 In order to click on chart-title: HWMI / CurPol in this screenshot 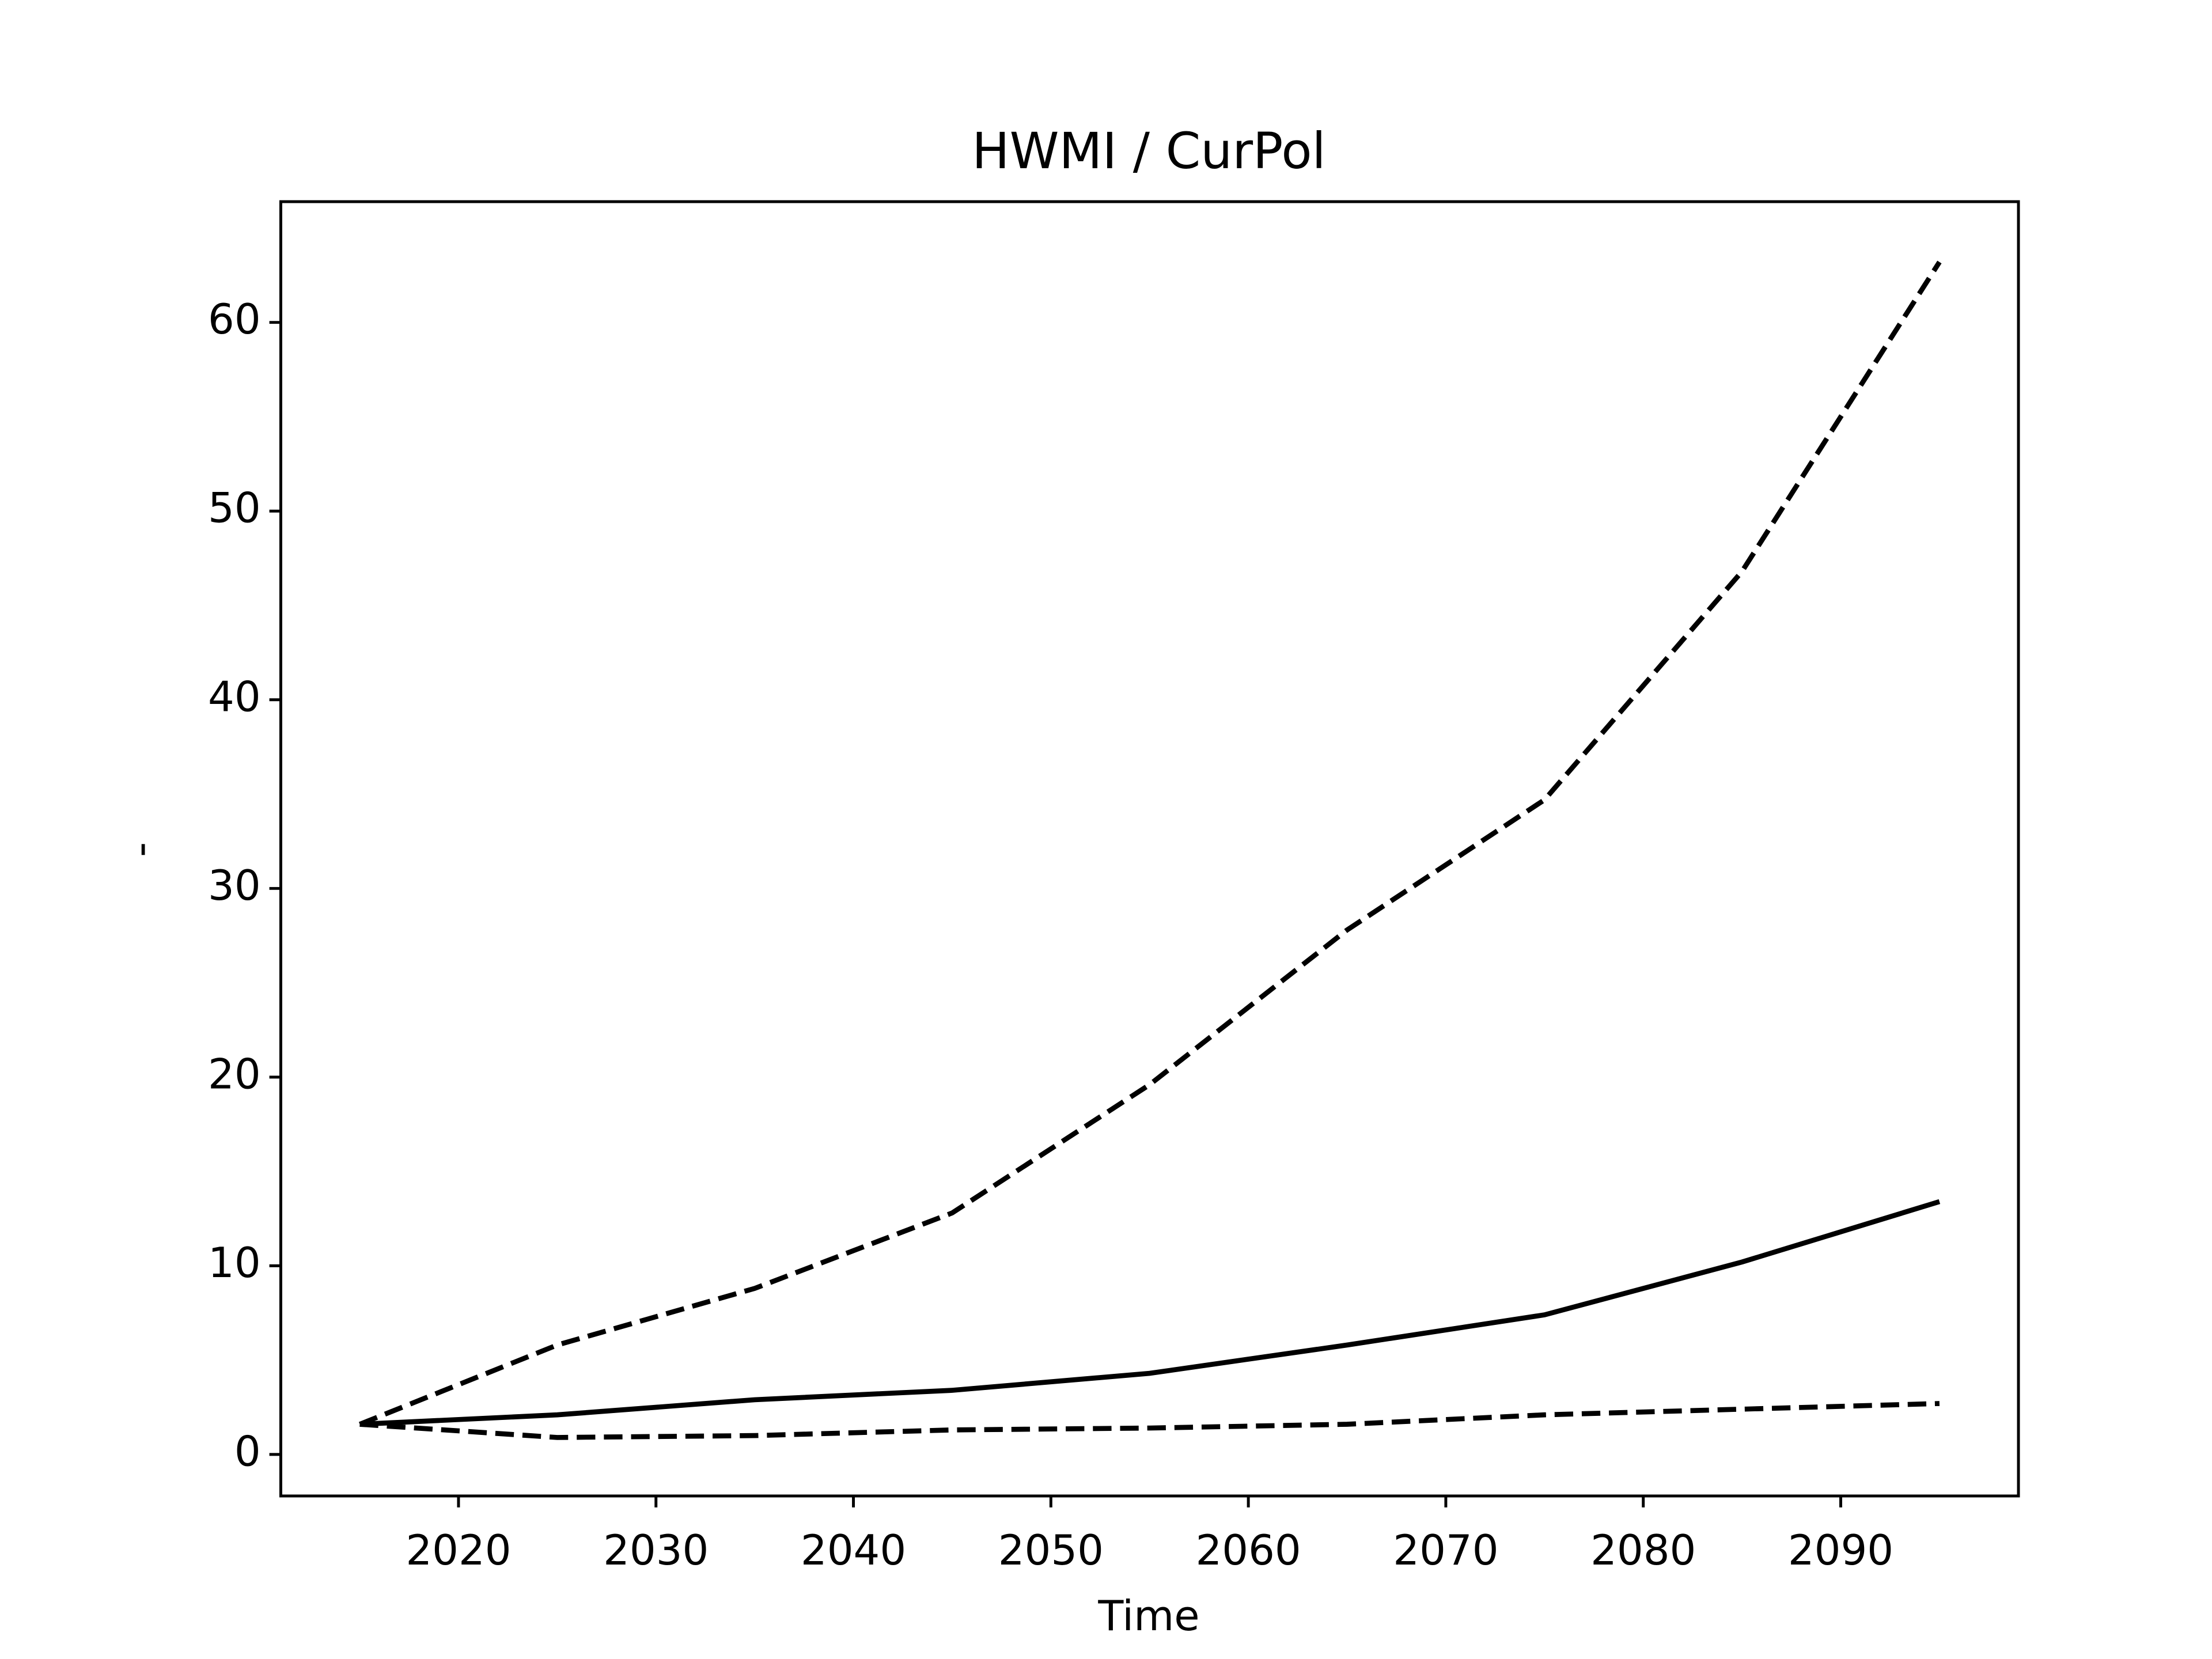, I will do `click(1148, 151)`.